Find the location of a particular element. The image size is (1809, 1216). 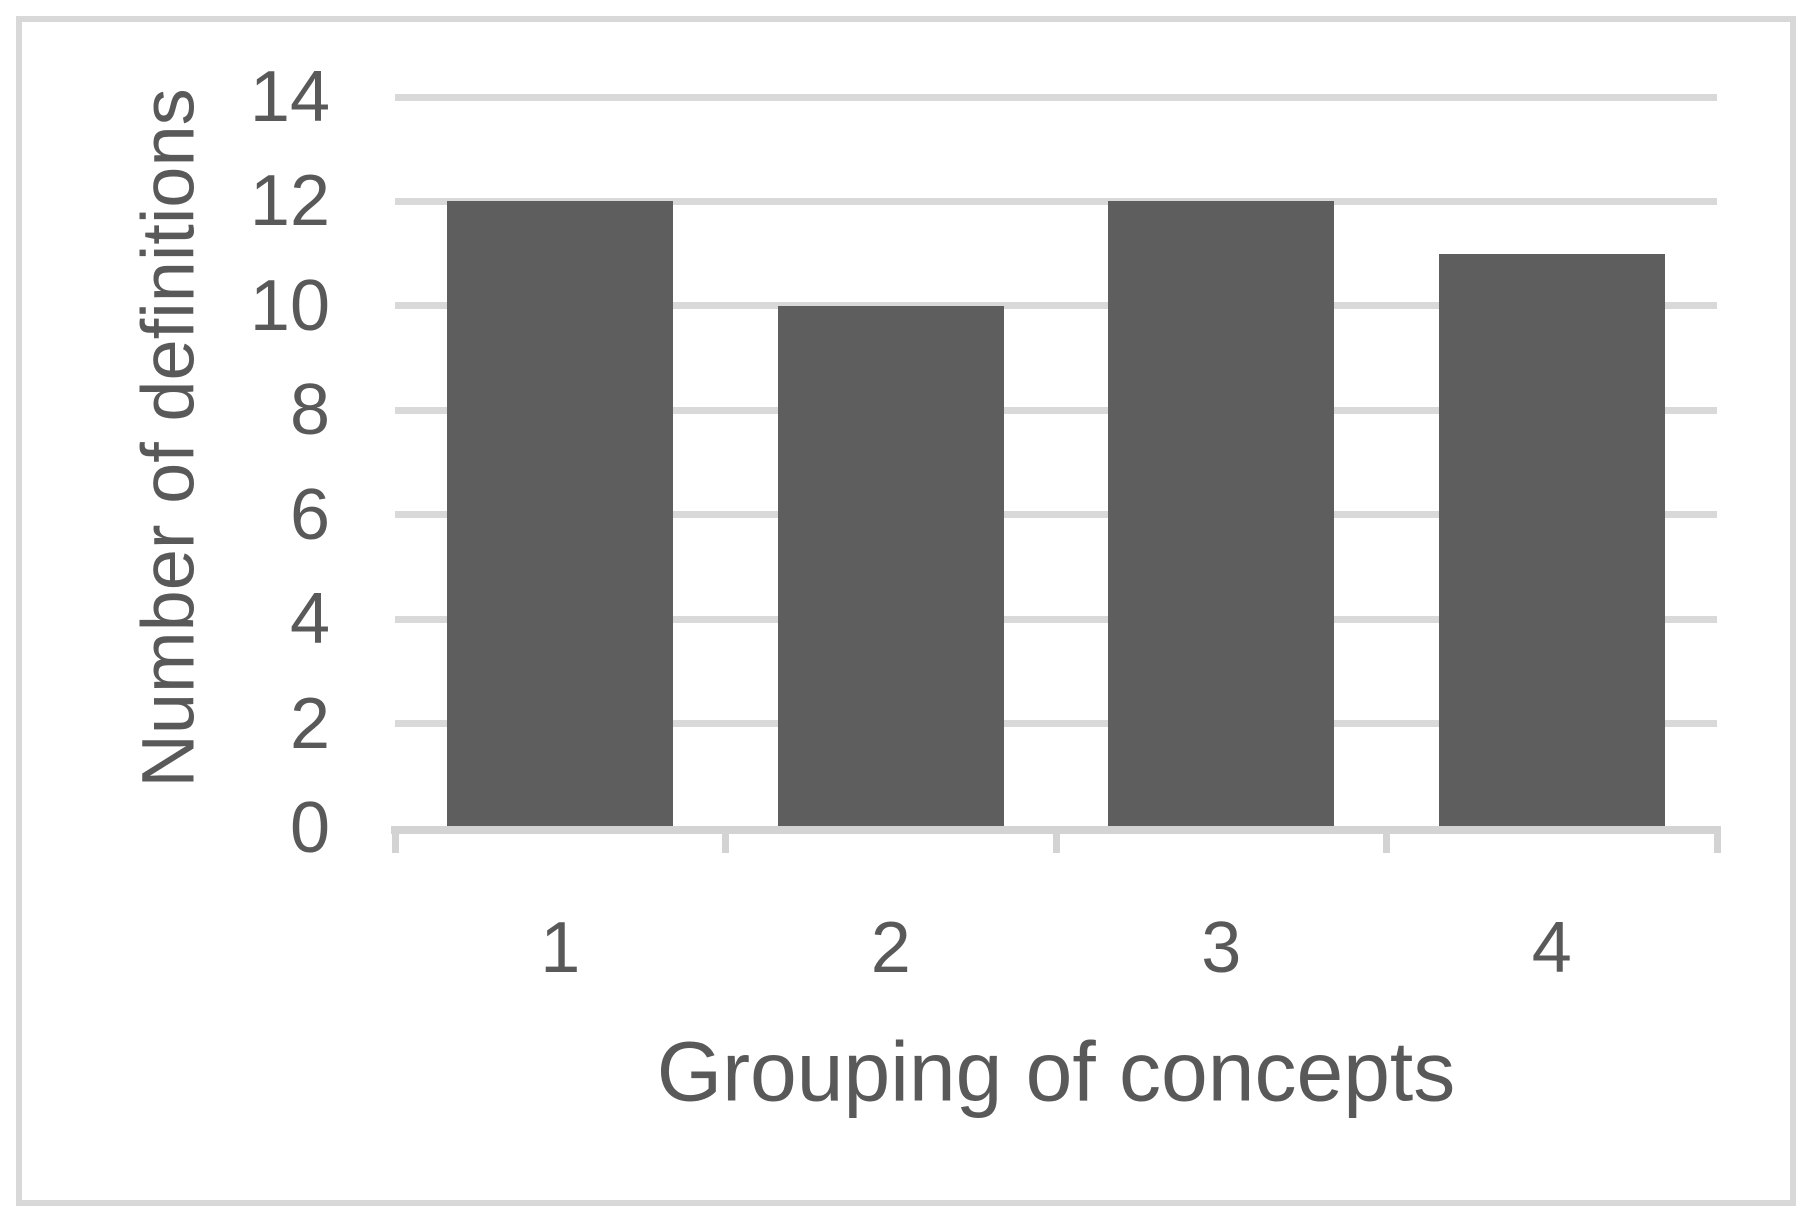

y-tick-label-14: 14 is located at coordinates (289, 97).